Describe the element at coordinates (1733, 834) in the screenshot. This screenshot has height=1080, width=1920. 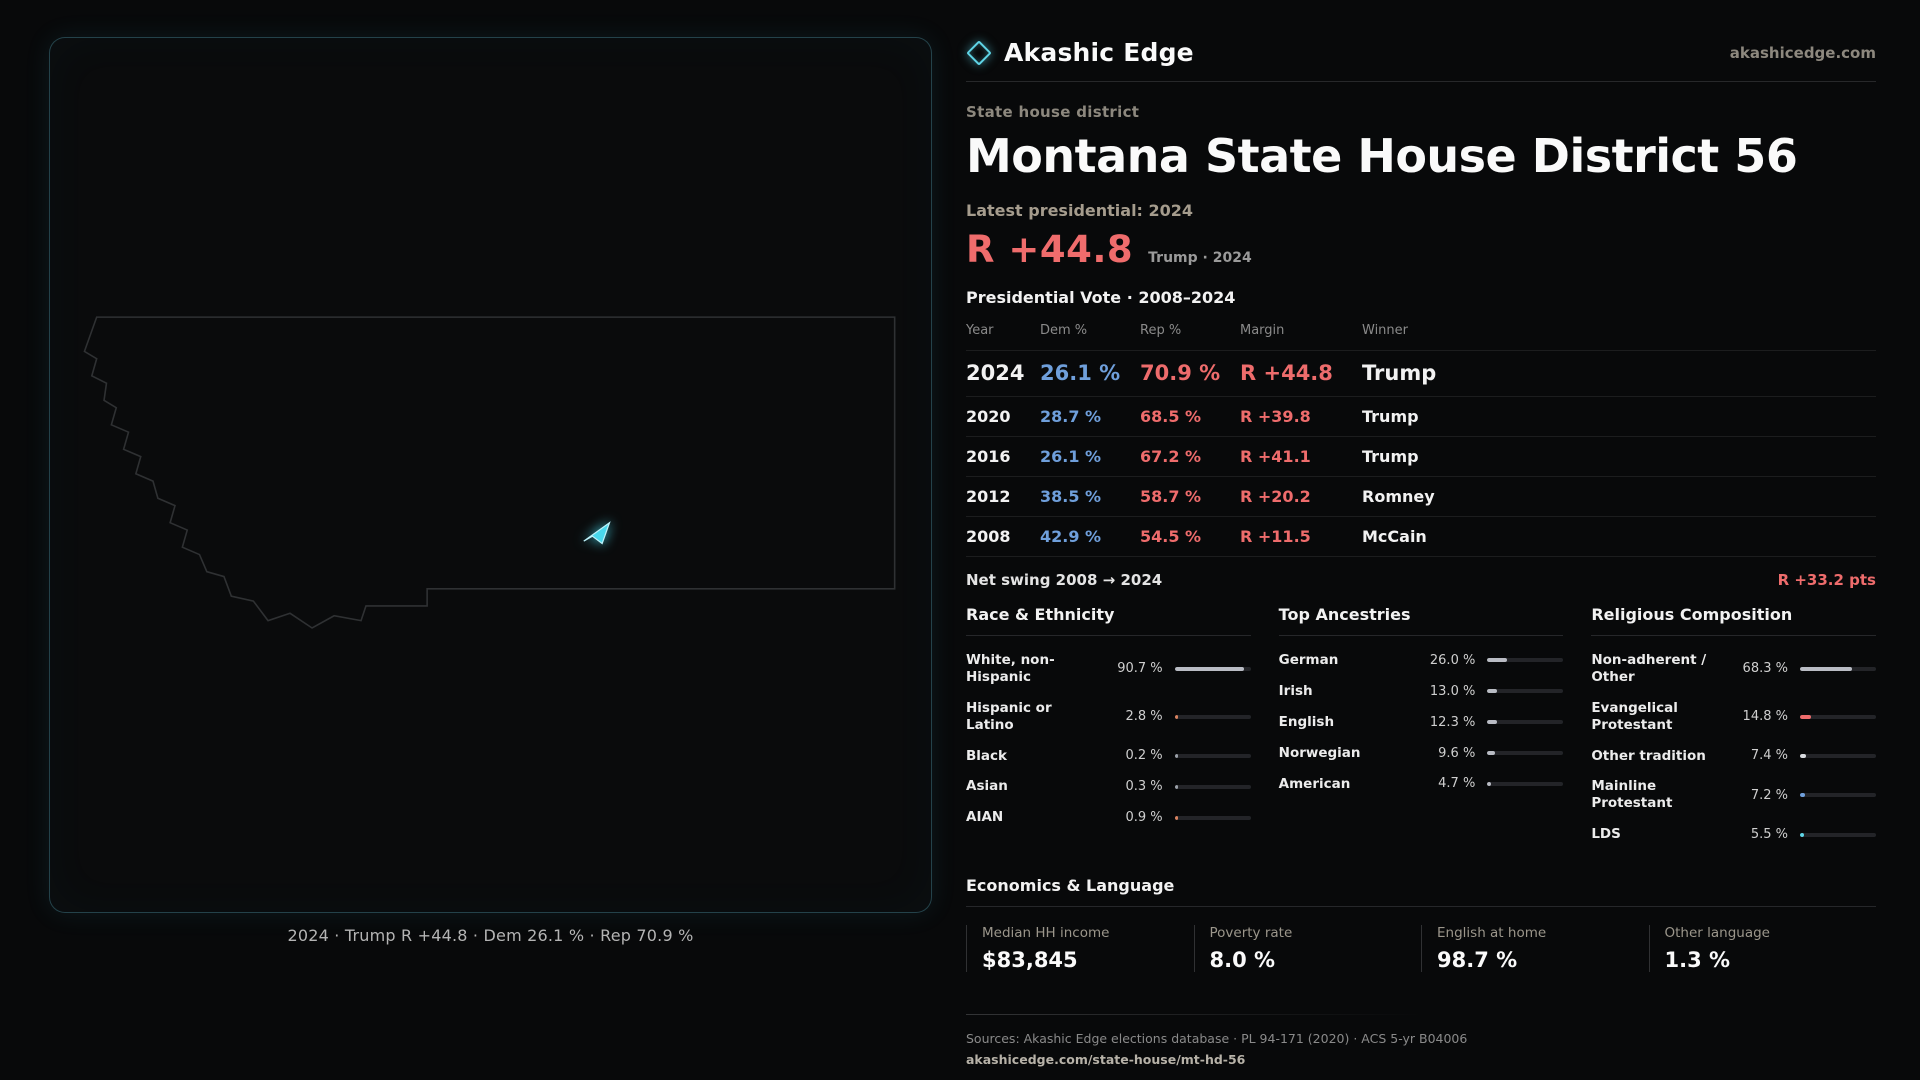
I see `stat-row: LDS 5.5 %` at that location.